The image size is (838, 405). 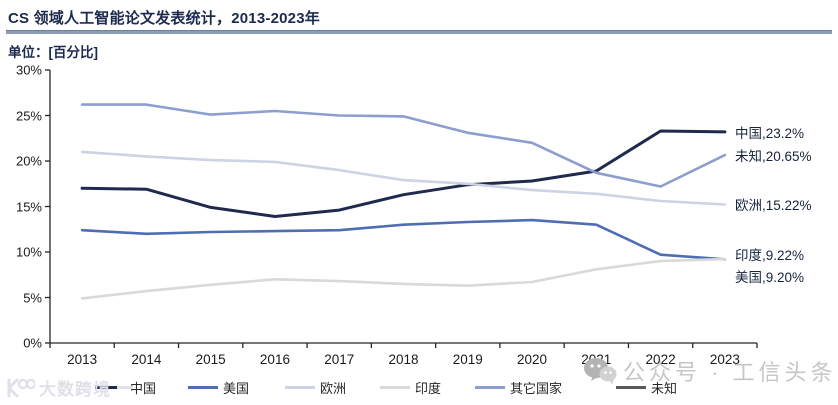 What do you see at coordinates (411, 388) in the screenshot?
I see `legend-item-印度: 印度` at bounding box center [411, 388].